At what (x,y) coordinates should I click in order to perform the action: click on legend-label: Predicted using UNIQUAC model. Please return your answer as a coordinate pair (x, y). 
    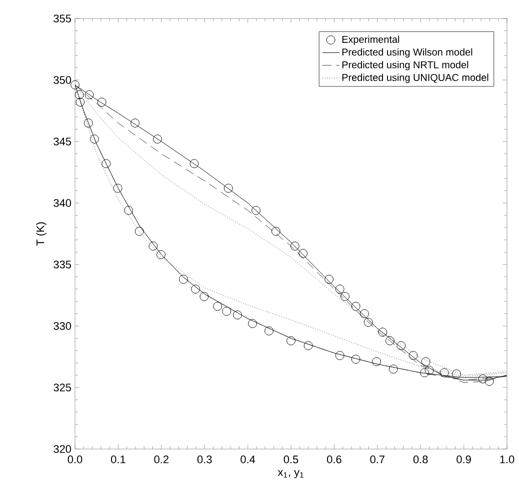
    Looking at the image, I should click on (415, 78).